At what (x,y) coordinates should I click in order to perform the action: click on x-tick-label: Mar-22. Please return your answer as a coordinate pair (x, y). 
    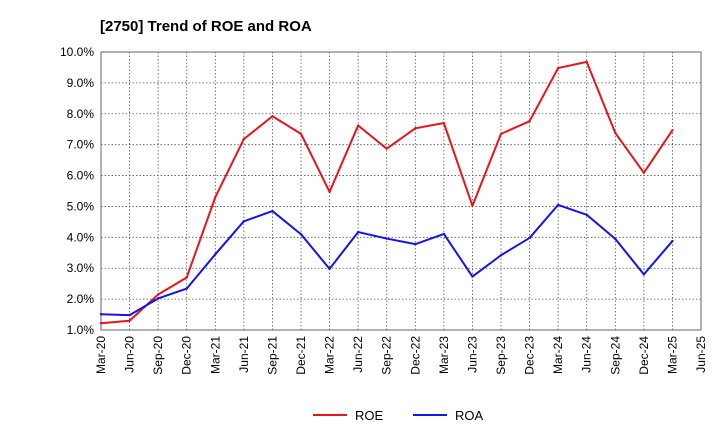
    Looking at the image, I should click on (330, 355).